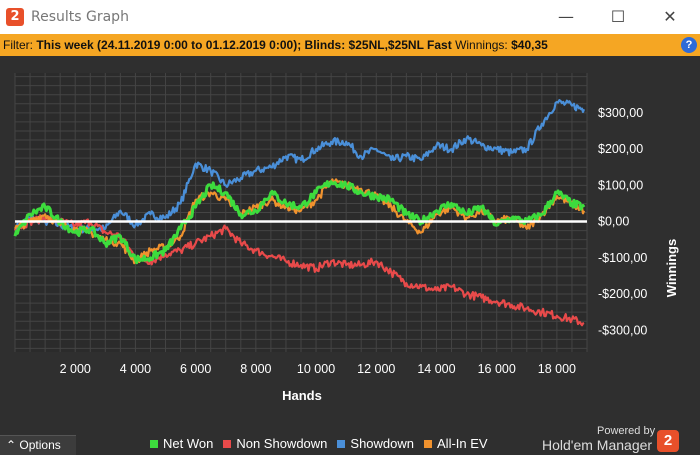 The height and width of the screenshot is (455, 700). Describe the element at coordinates (20, 45) in the screenshot. I see `filter-prefix: Filter:` at that location.